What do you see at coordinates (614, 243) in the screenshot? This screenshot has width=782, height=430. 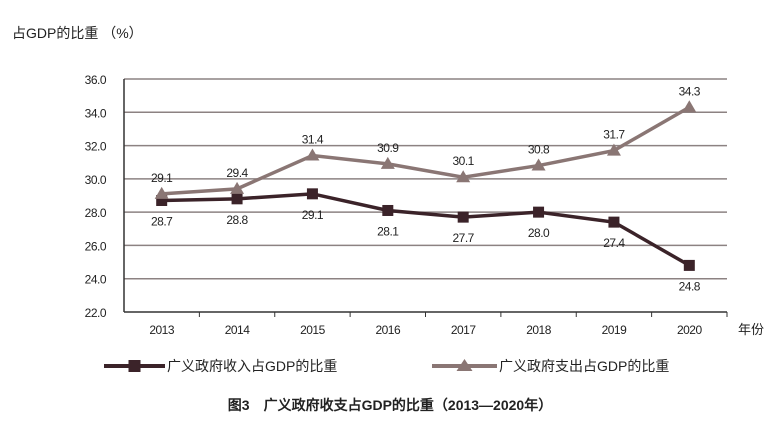 I see `data-label: 27.4` at bounding box center [614, 243].